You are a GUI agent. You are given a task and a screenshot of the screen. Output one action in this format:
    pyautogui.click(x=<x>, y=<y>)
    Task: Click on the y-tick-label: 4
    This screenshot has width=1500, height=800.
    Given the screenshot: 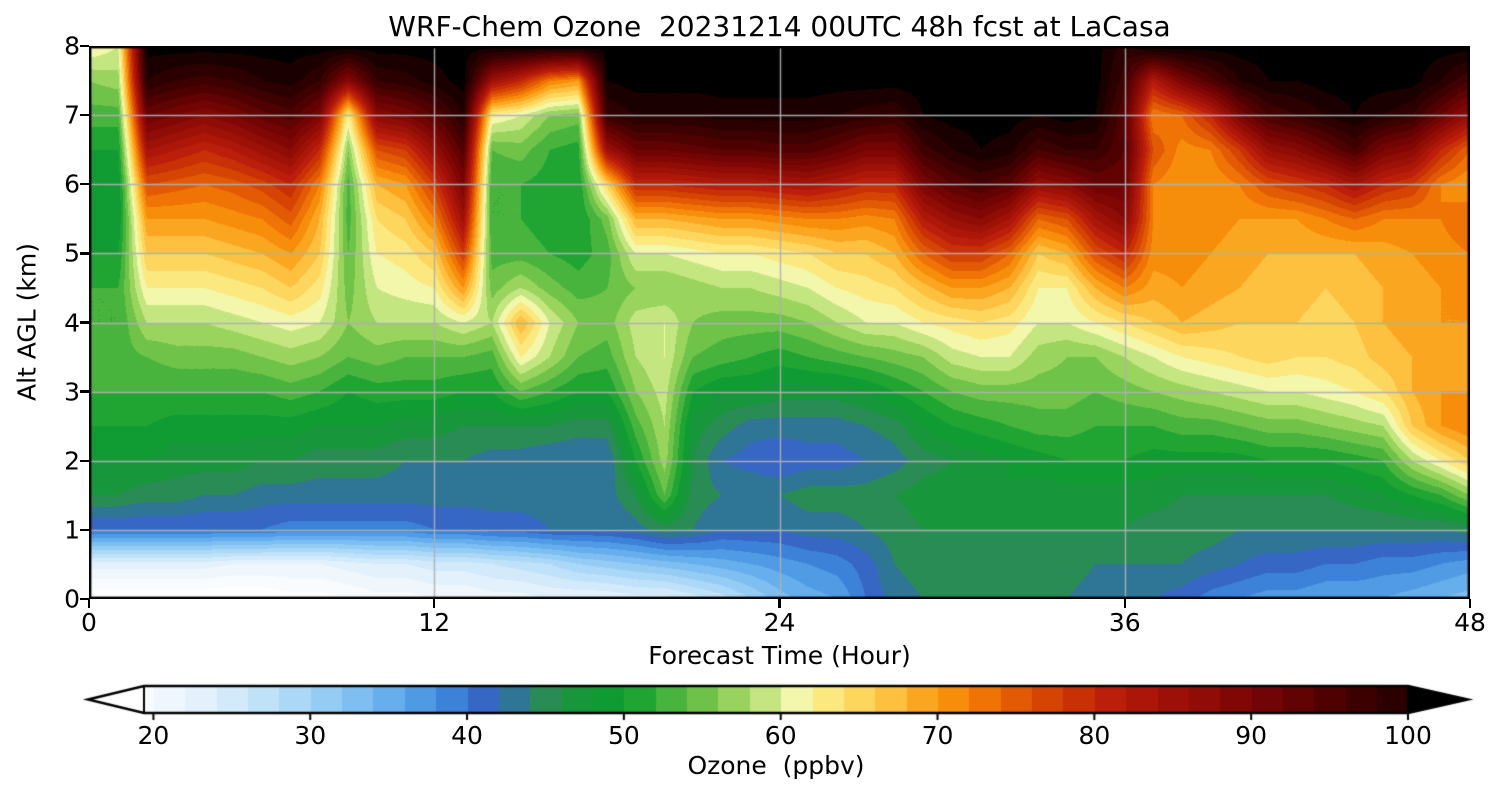 What is the action you would take?
    pyautogui.click(x=72, y=322)
    